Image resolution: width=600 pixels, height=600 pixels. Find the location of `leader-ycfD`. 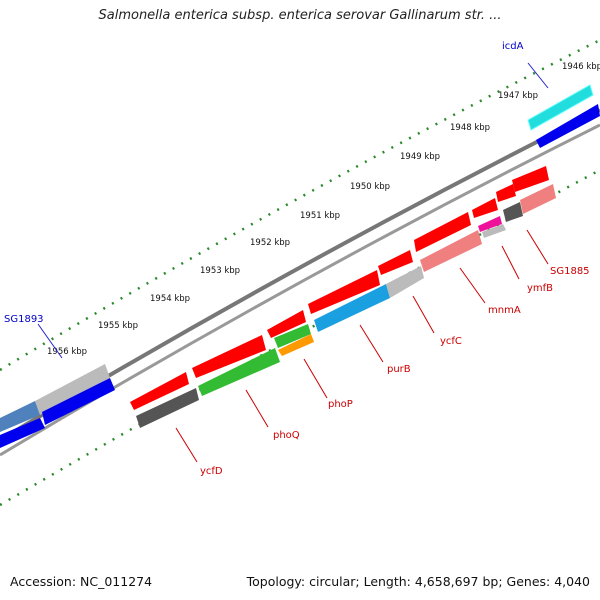

leader-ycfD is located at coordinates (186, 445).